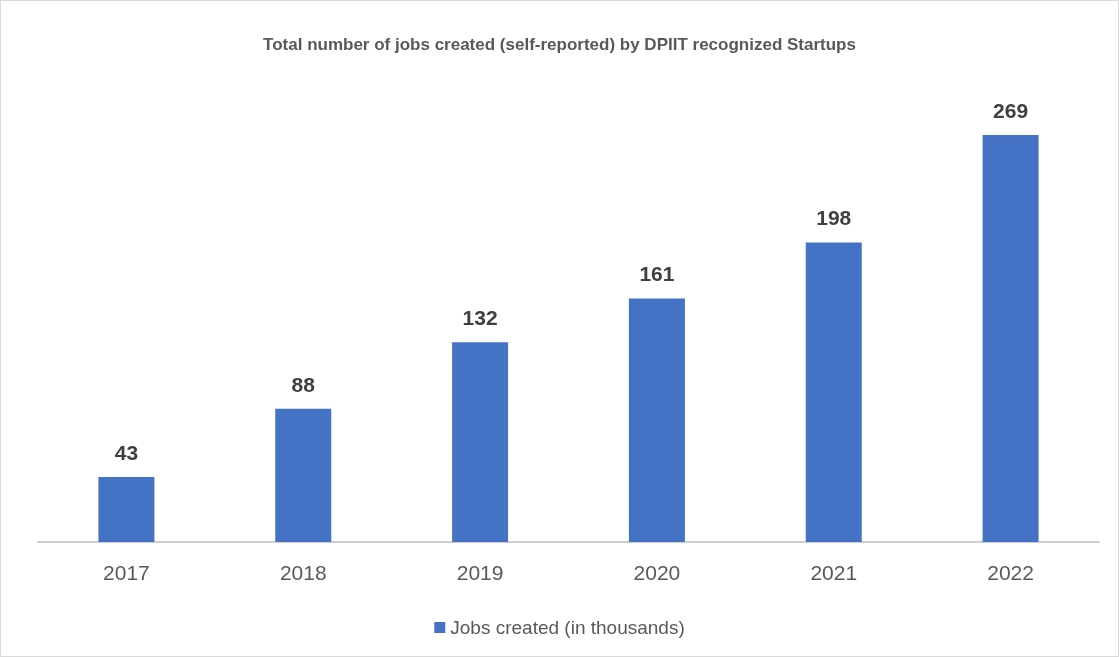 The height and width of the screenshot is (657, 1119). What do you see at coordinates (1011, 110) in the screenshot?
I see `data-label: 269` at bounding box center [1011, 110].